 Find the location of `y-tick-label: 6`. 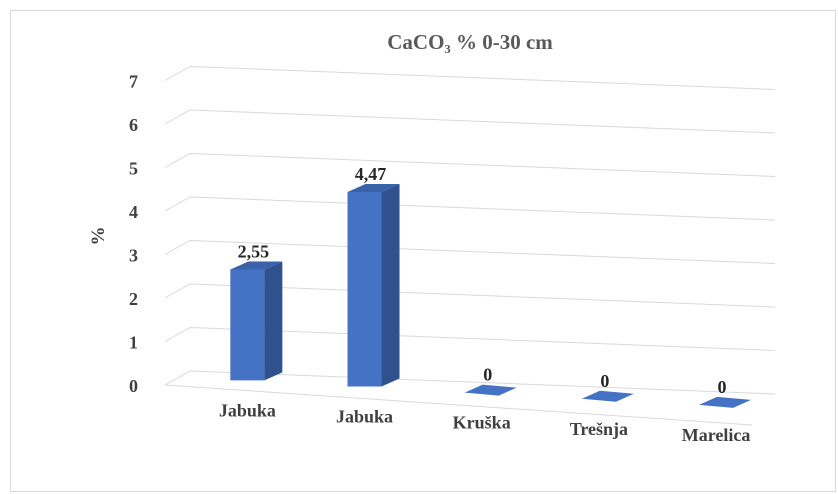

y-tick-label: 6 is located at coordinates (133, 125).